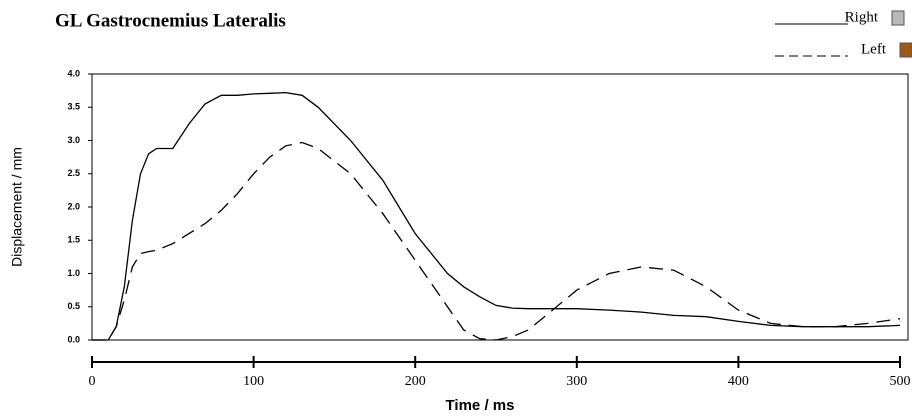 The height and width of the screenshot is (417, 912). What do you see at coordinates (73, 240) in the screenshot?
I see `y-tick-label: 1.5` at bounding box center [73, 240].